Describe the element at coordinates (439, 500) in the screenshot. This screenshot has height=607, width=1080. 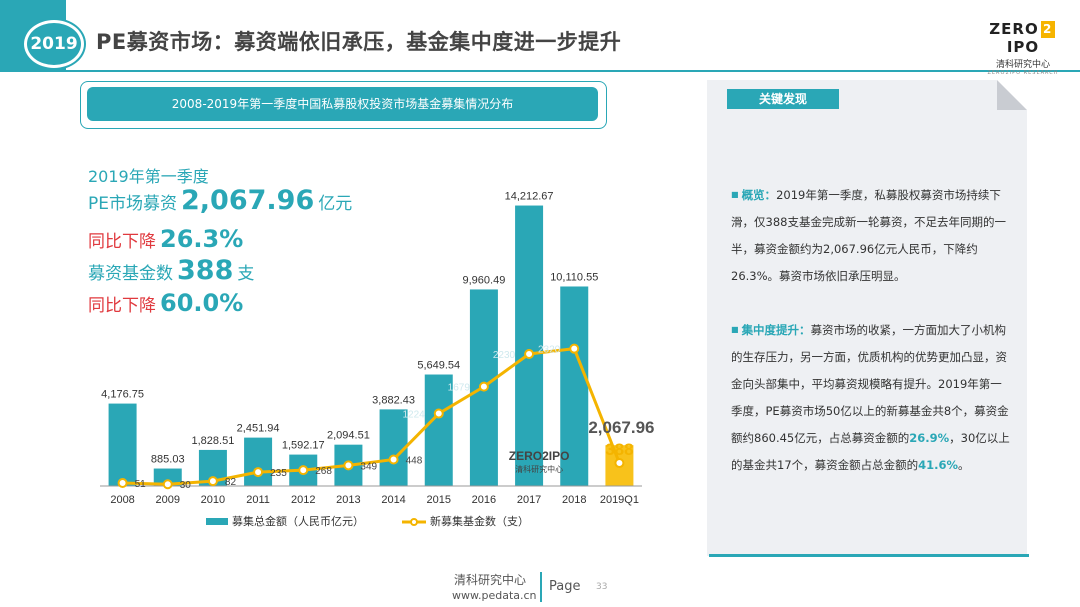
I see `x-tick-label: 2015` at that location.